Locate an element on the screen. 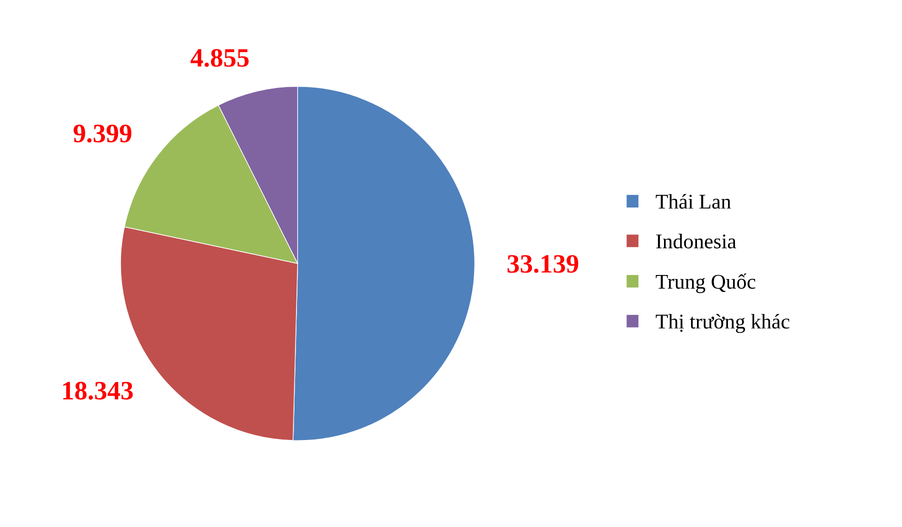  data-label: 9.399 is located at coordinates (103, 133).